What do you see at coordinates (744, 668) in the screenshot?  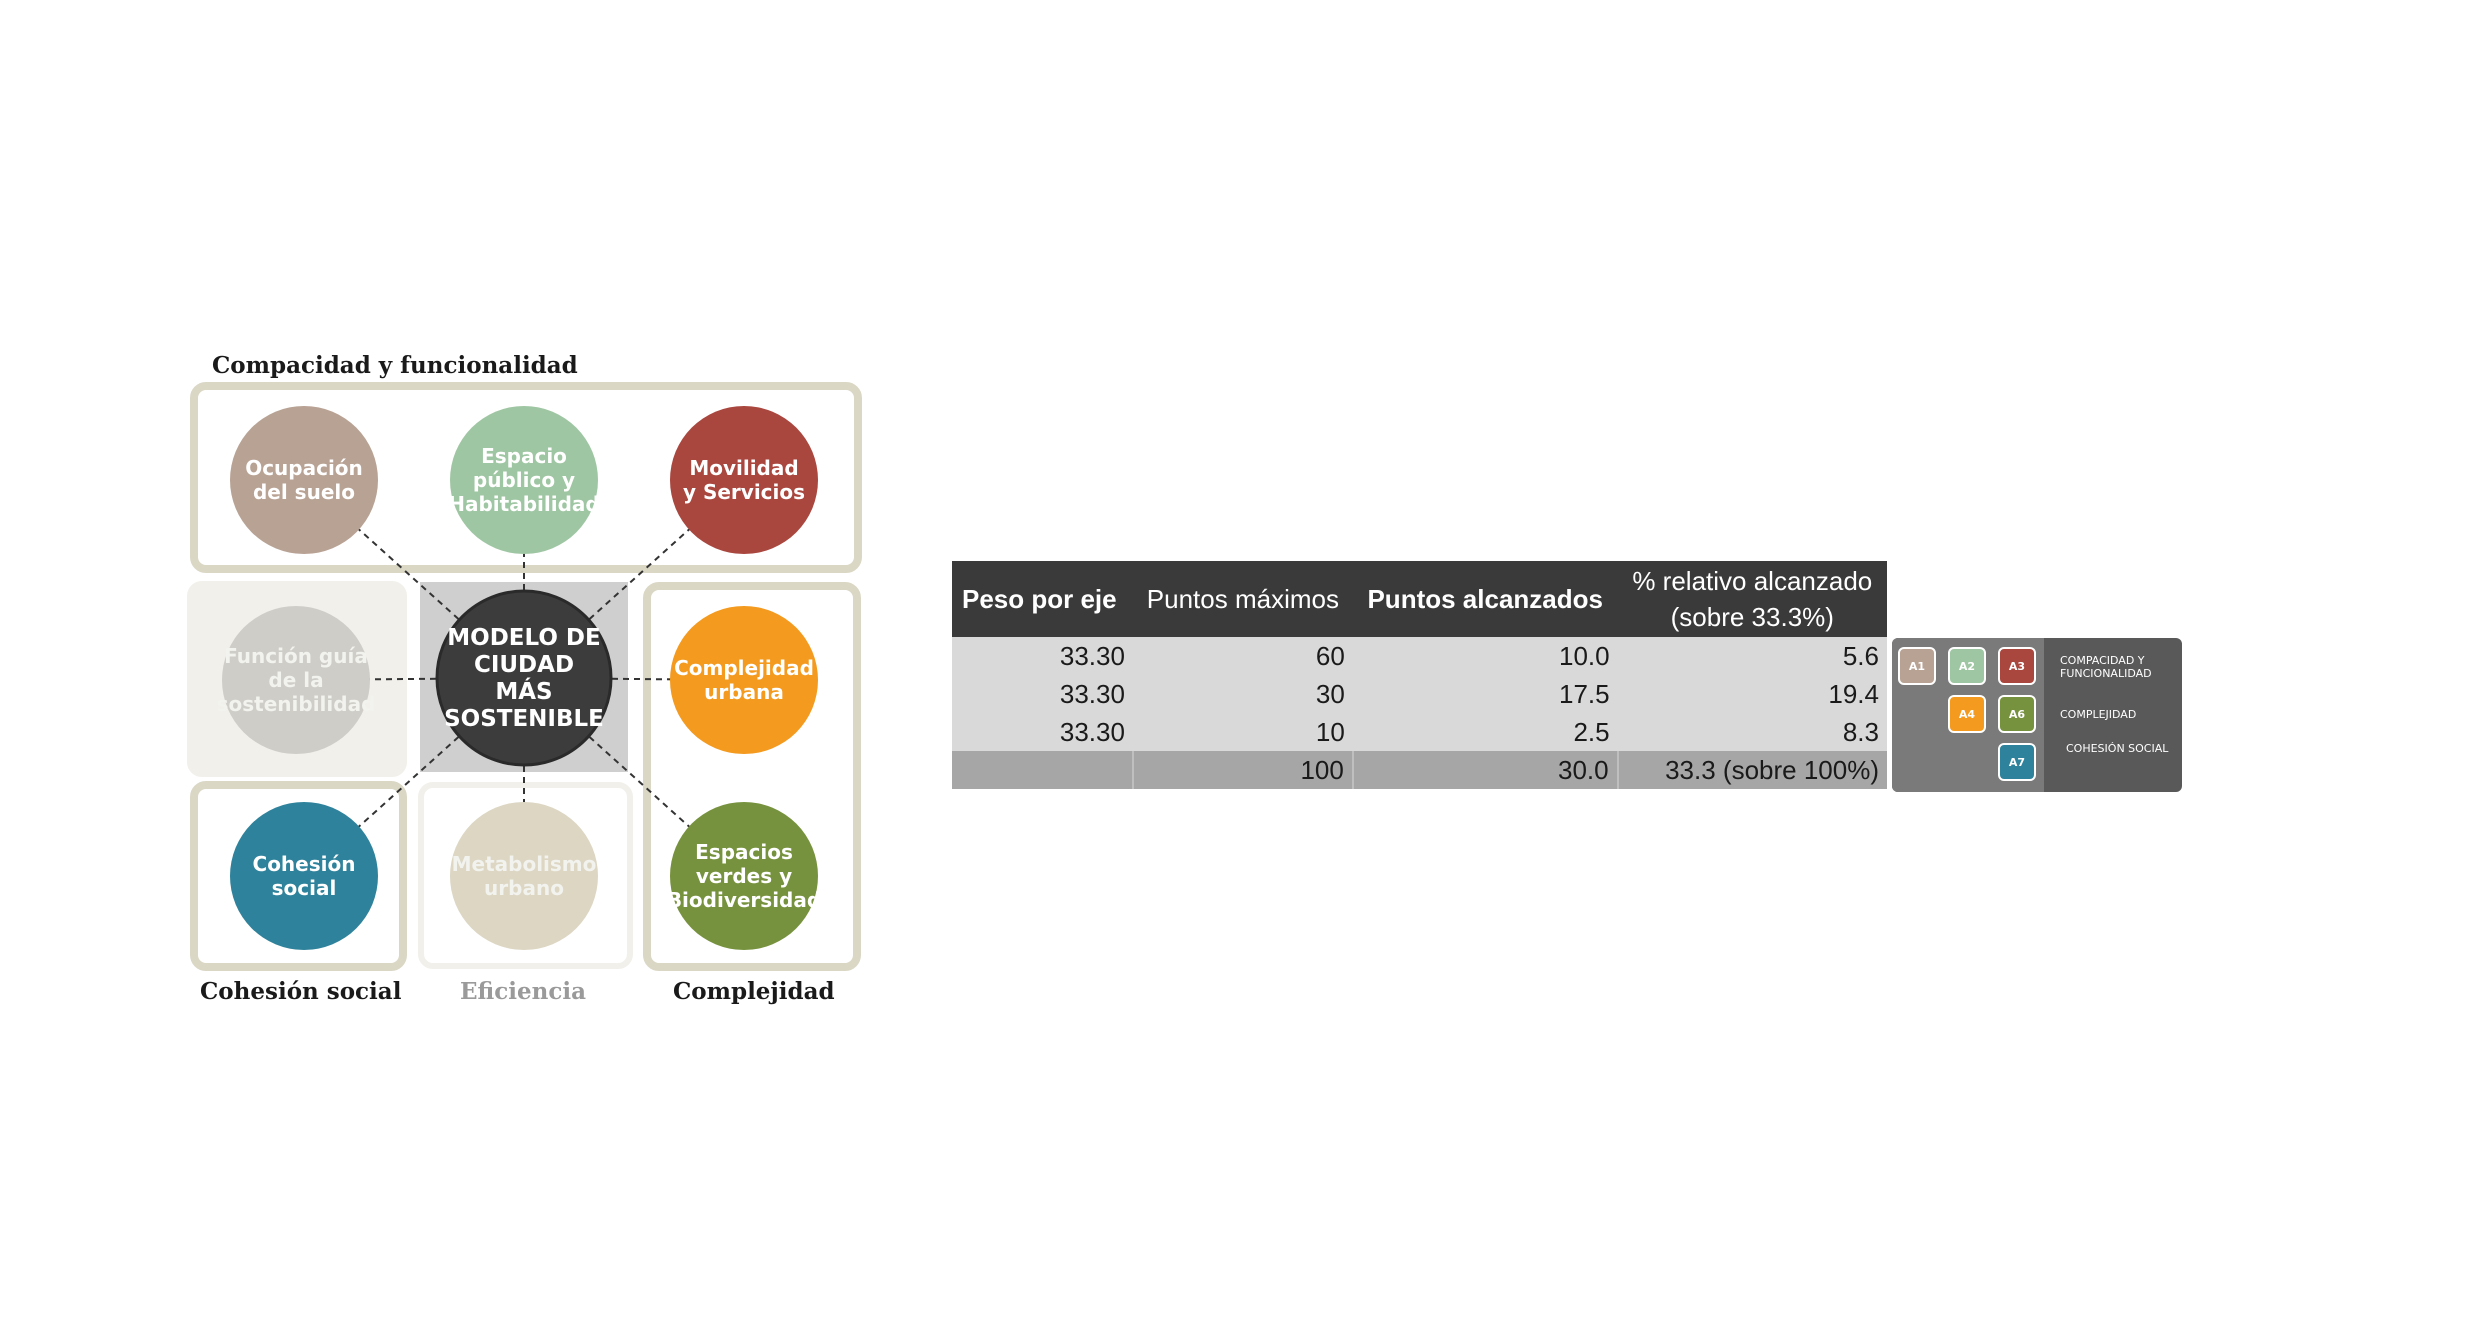 I see `node-label-complejidad: Complejidad` at bounding box center [744, 668].